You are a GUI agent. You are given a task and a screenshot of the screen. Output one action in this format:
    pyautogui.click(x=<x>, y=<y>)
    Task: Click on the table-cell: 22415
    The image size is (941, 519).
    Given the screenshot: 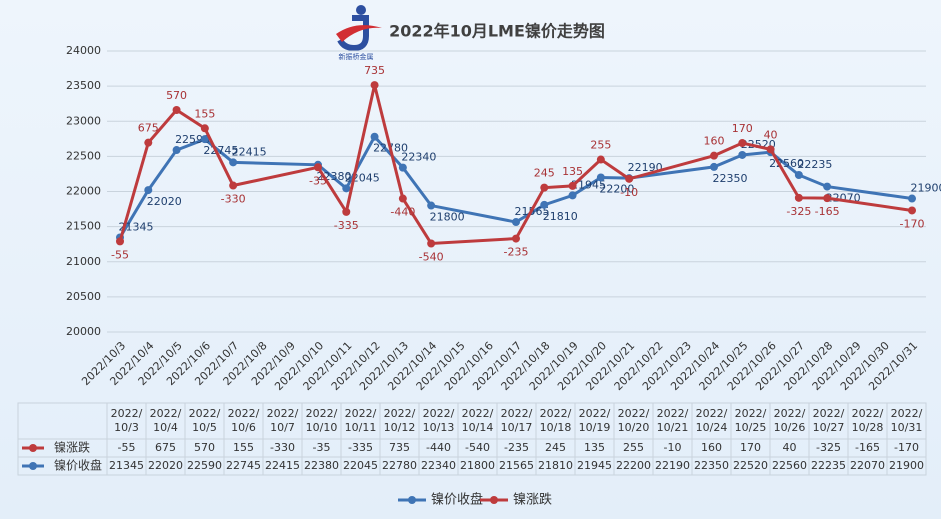 What is the action you would take?
    pyautogui.click(x=282, y=465)
    